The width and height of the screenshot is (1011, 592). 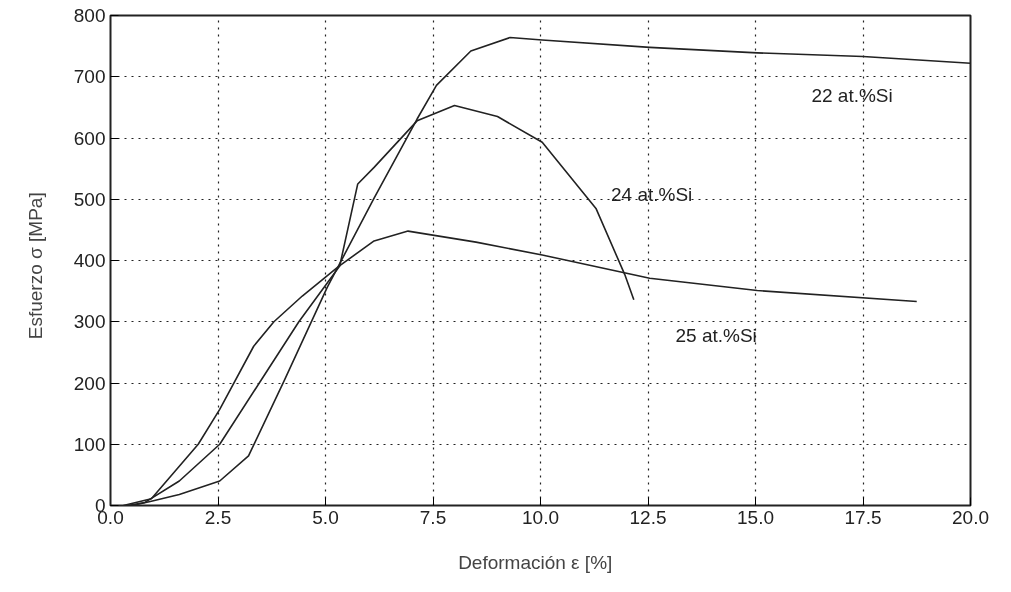 I want to click on x-tick-label: 20.0, so click(x=970, y=517).